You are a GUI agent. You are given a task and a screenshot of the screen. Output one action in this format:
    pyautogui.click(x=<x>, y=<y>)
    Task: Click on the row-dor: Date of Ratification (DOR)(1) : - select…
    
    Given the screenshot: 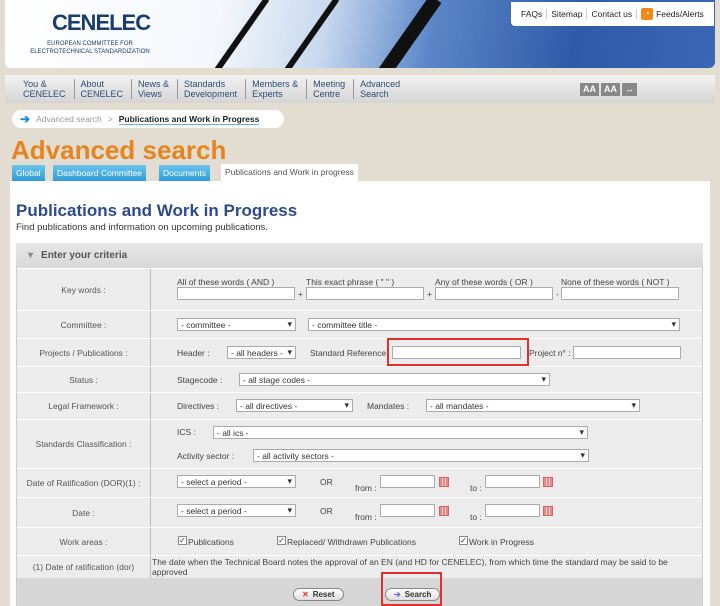 What is the action you would take?
    pyautogui.click(x=359, y=482)
    